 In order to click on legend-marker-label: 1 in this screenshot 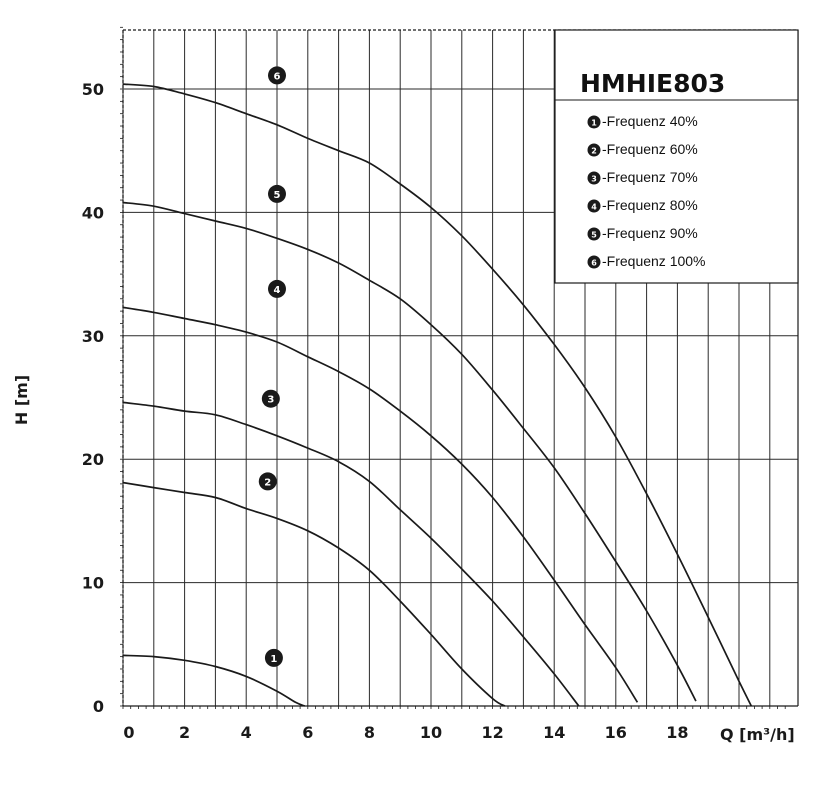, I will do `click(594, 123)`.